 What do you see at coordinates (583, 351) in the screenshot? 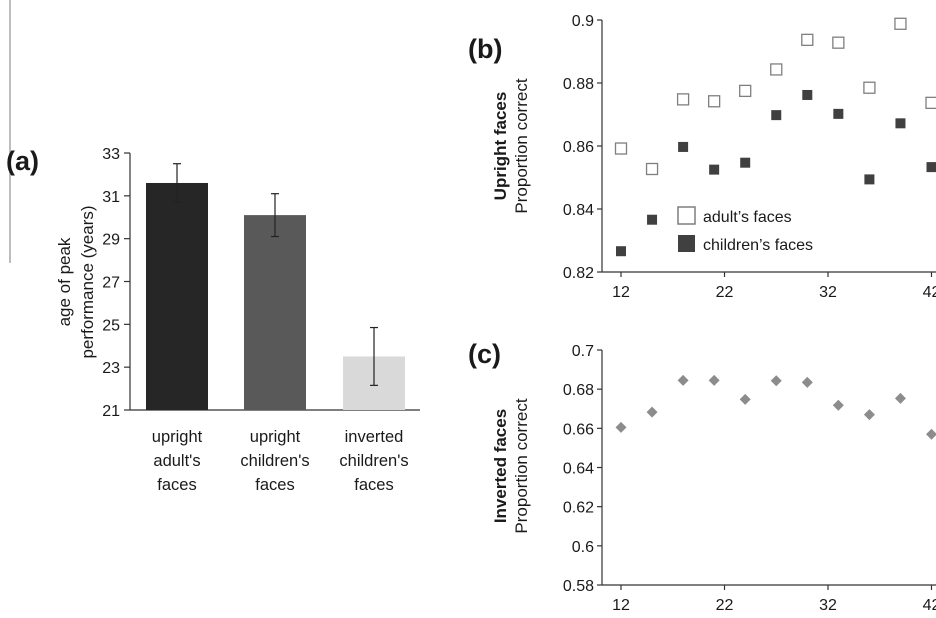
I see `panel-c-y-tick-label: 0.7` at bounding box center [583, 351].